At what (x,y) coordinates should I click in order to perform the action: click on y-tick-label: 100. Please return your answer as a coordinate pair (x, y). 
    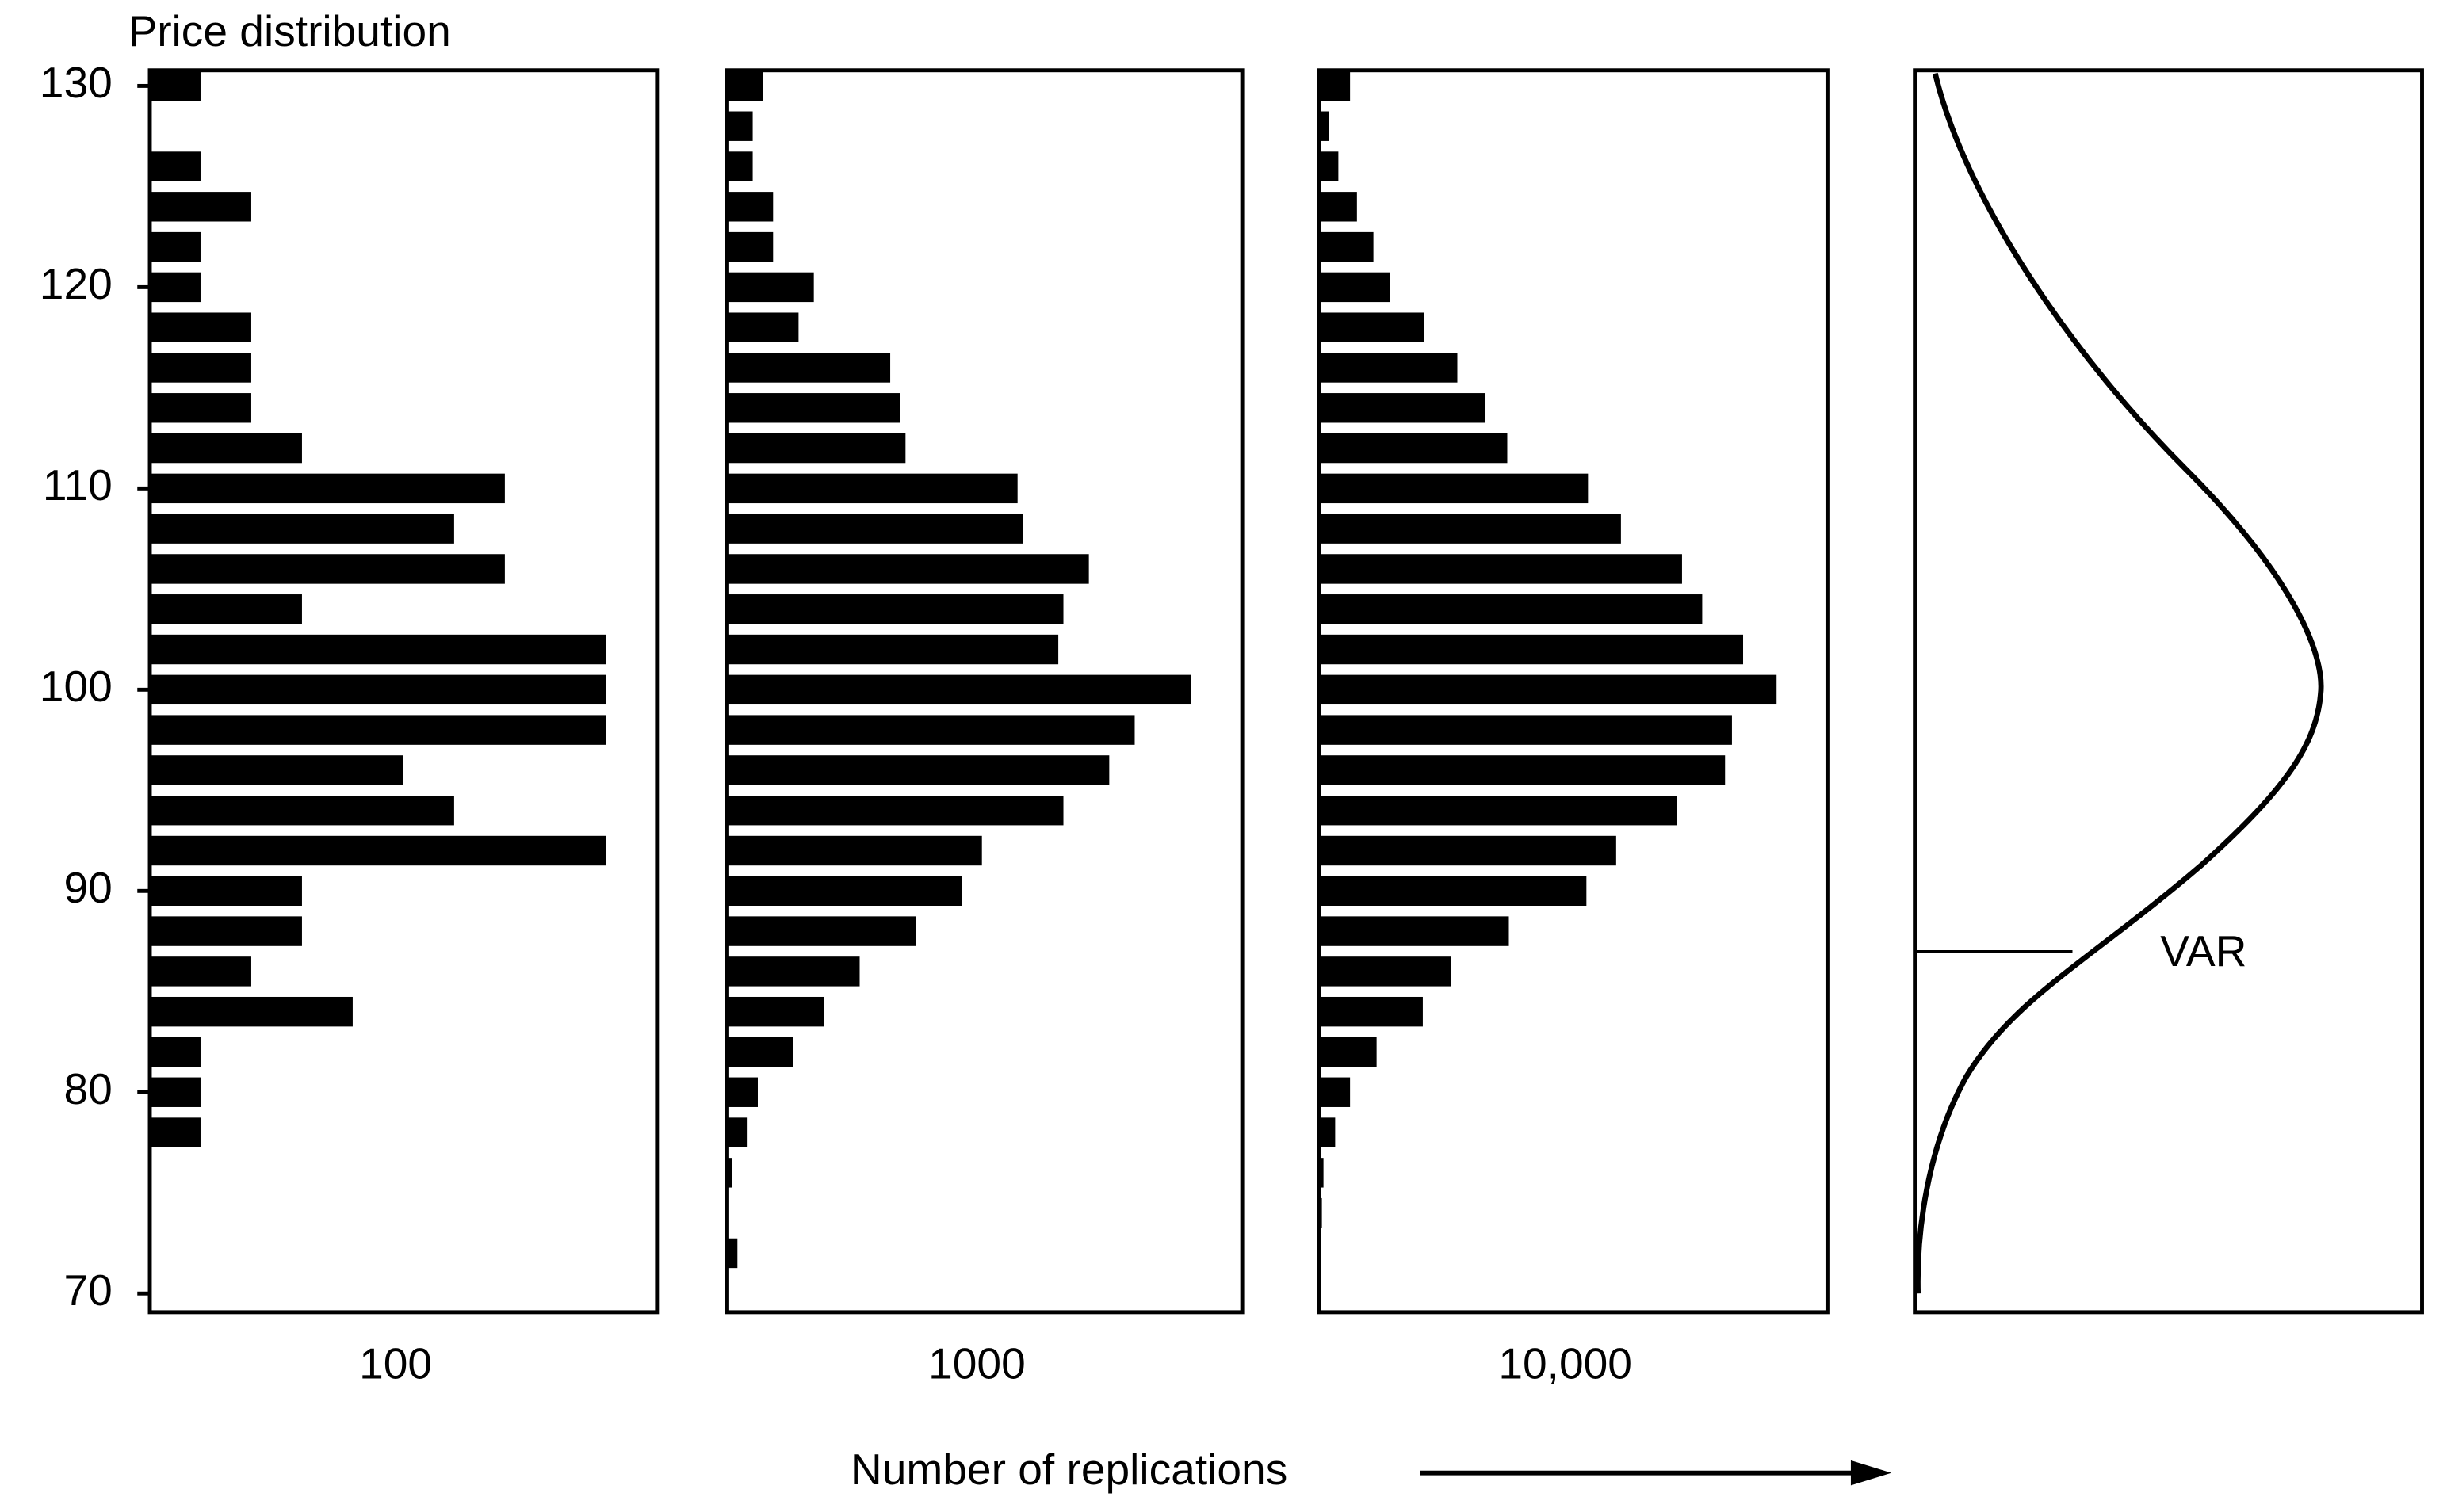
    Looking at the image, I should click on (76, 686).